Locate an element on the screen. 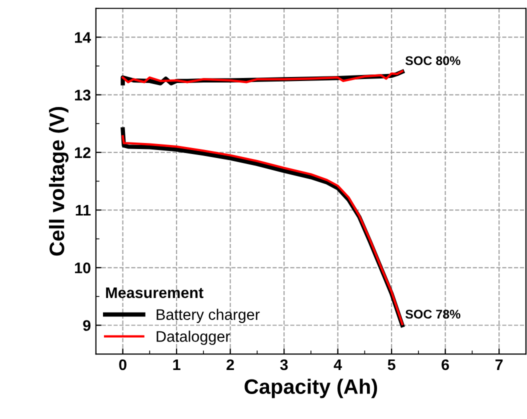 The height and width of the screenshot is (419, 527). x-tick-label: 1 is located at coordinates (176, 364).